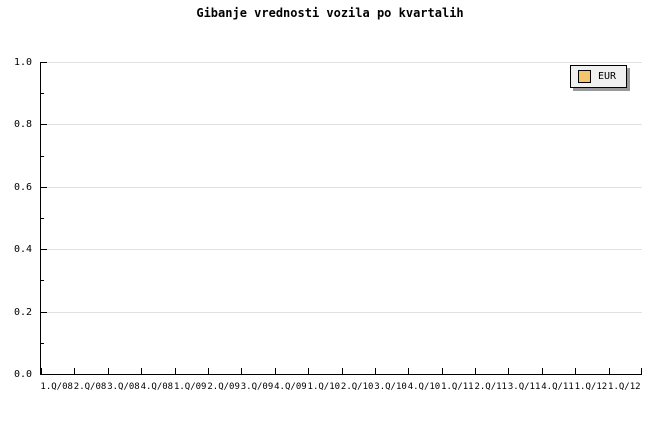 The image size is (660, 440). What do you see at coordinates (123, 387) in the screenshot?
I see `x-tick-label: 3.Q/08` at bounding box center [123, 387].